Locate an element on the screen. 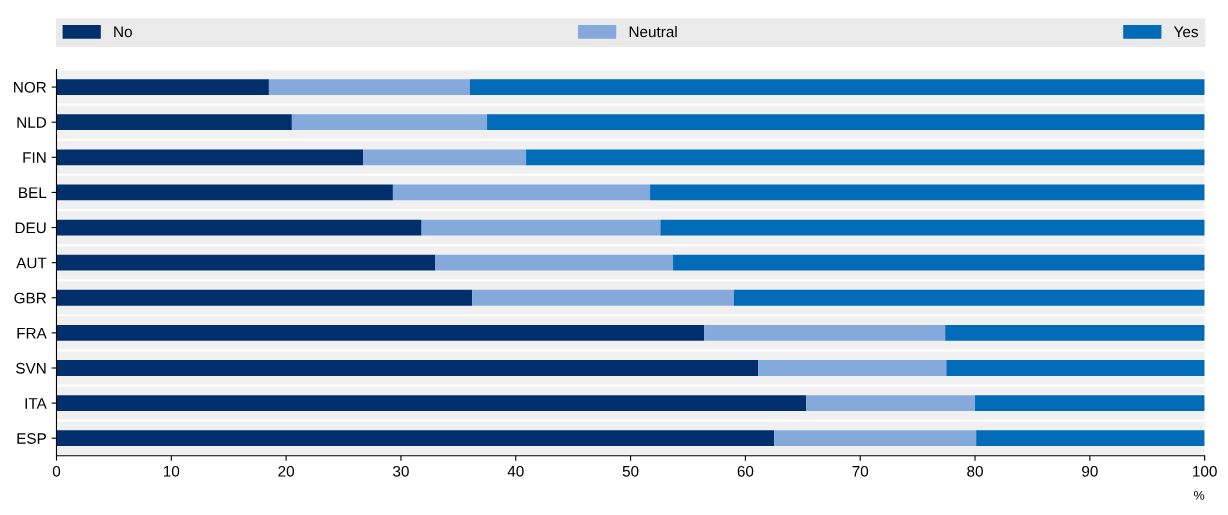 Image resolution: width=1228 pixels, height=515 pixels. y-tick-label: FIN is located at coordinates (34, 157).